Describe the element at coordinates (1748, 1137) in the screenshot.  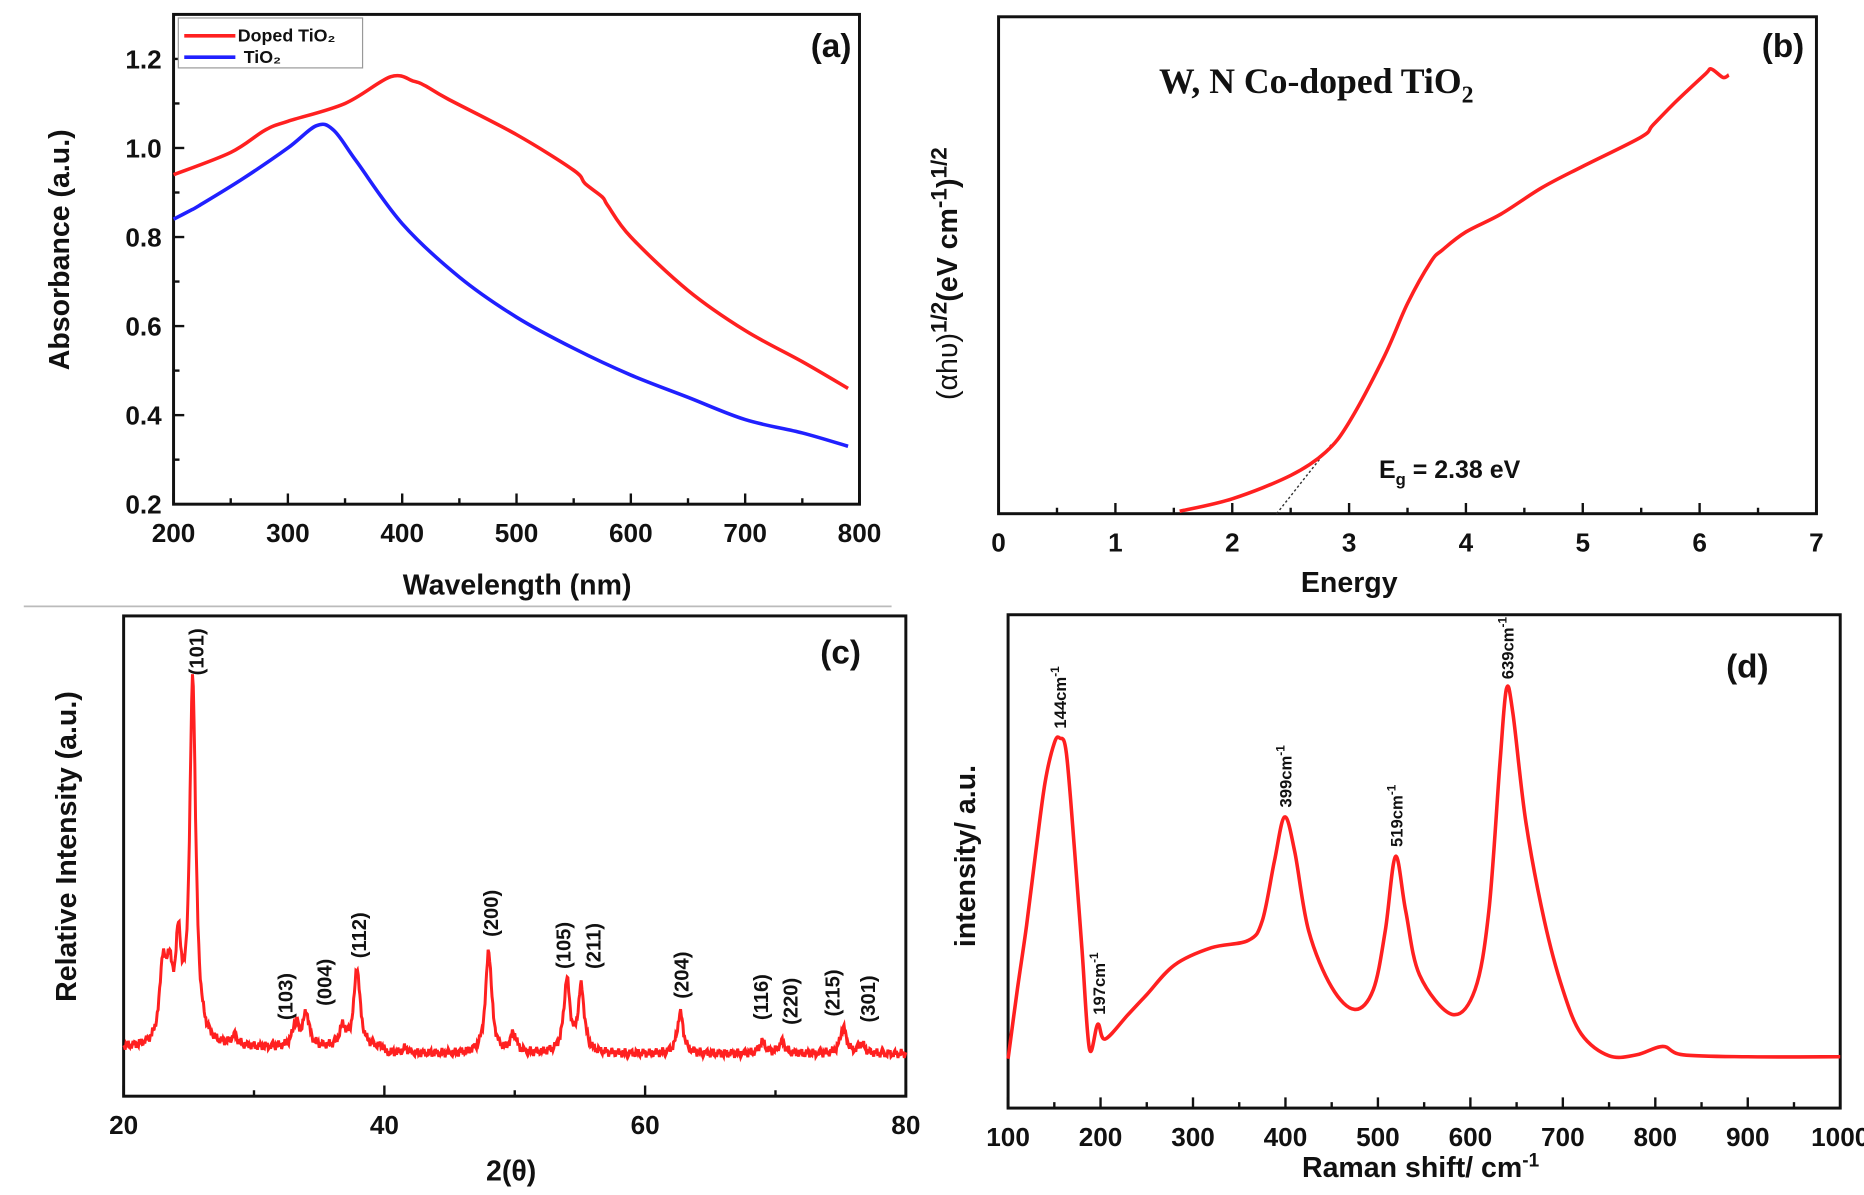
I see `x-tick-label: 900` at that location.